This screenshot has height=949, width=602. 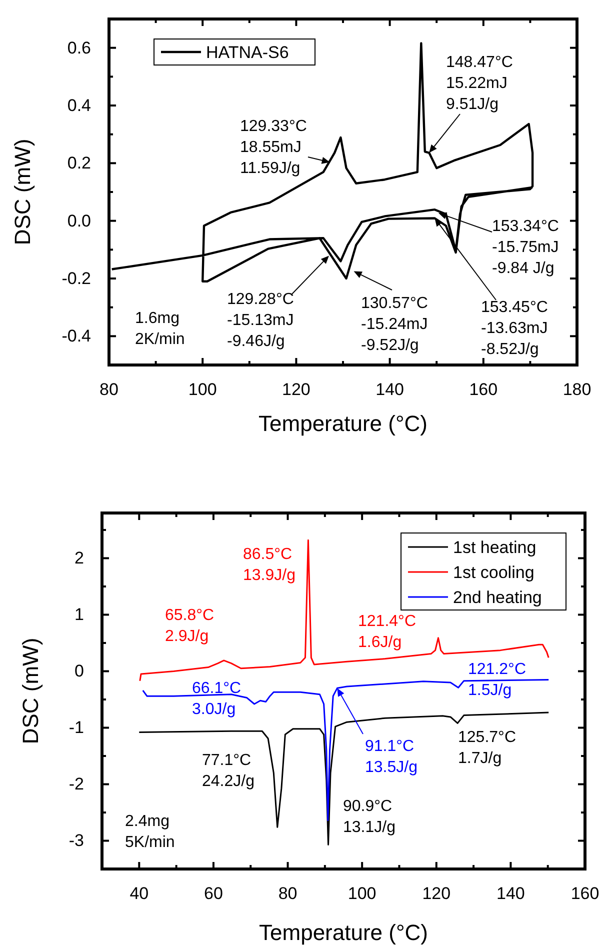 I want to click on annotation: 86.5°C 13.9J/g, so click(x=269, y=565).